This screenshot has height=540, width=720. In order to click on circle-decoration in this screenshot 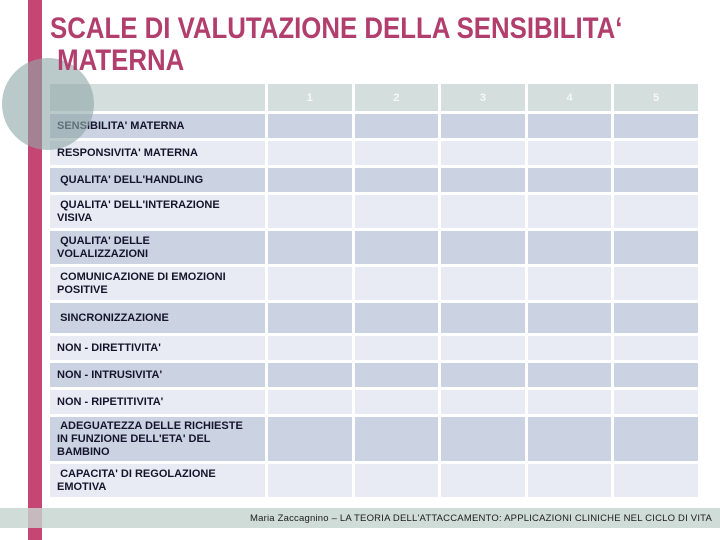, I will do `click(48, 104)`.